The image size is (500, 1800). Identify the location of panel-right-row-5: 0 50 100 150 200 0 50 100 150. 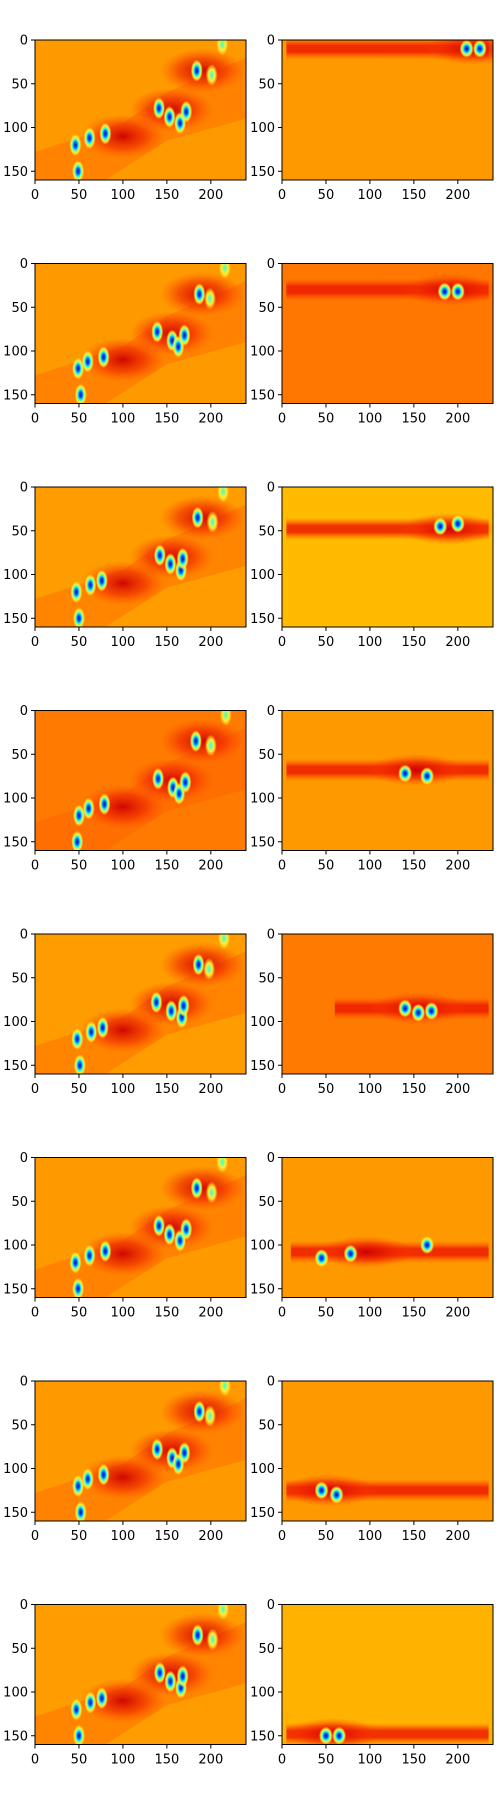
(372, 1012).